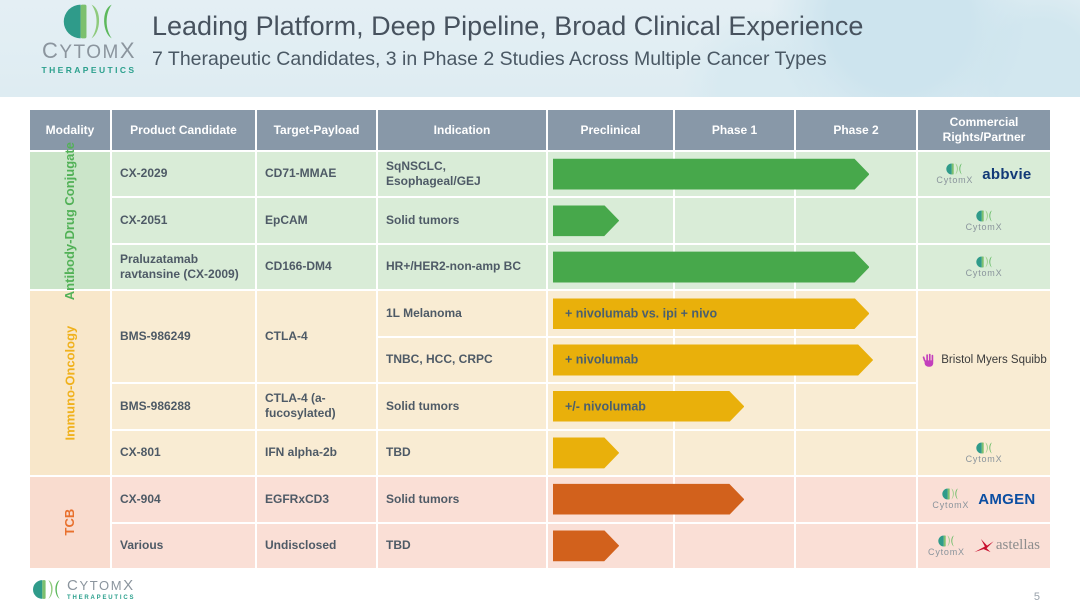  Describe the element at coordinates (711, 267) in the screenshot. I see `phase-bar-cx-2009` at that location.